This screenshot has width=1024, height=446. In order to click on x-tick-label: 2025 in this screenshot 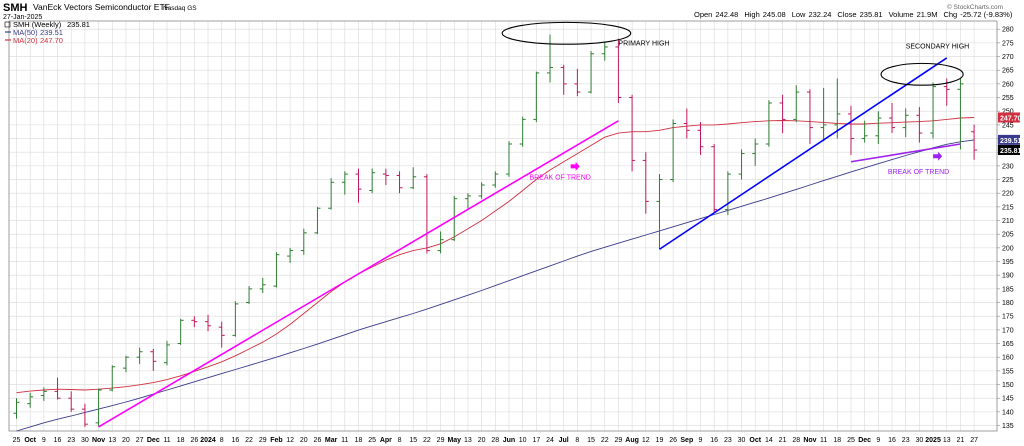, I will do `click(933, 440)`.